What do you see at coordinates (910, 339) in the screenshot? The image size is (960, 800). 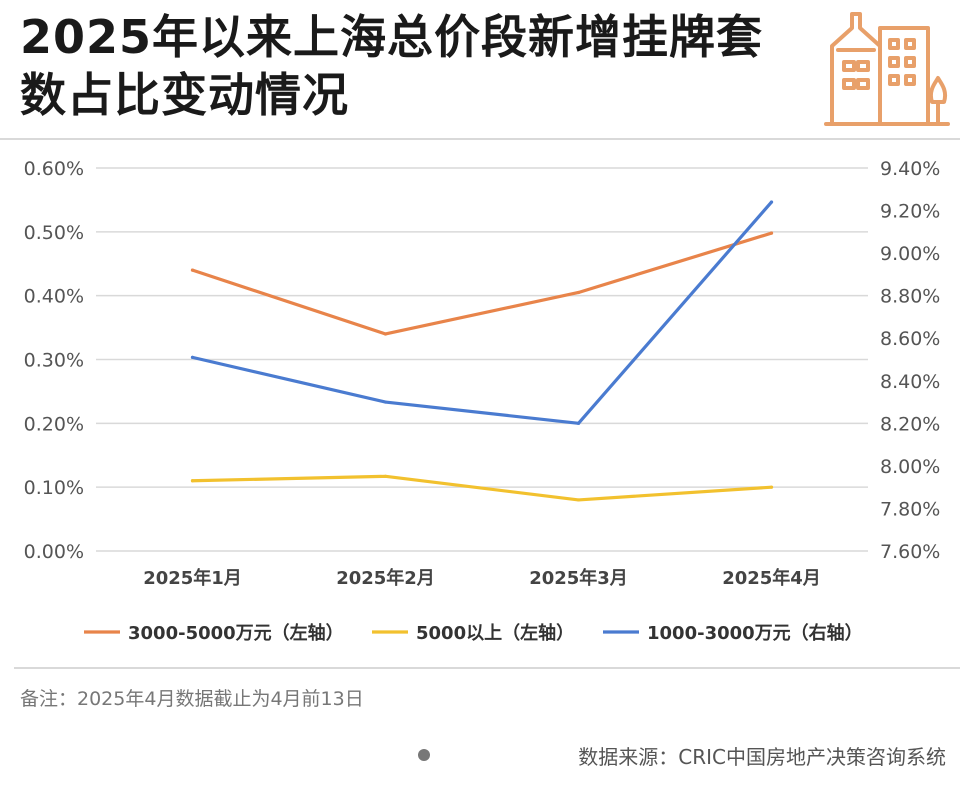 I see `y-right-tick-label: 8.60%` at bounding box center [910, 339].